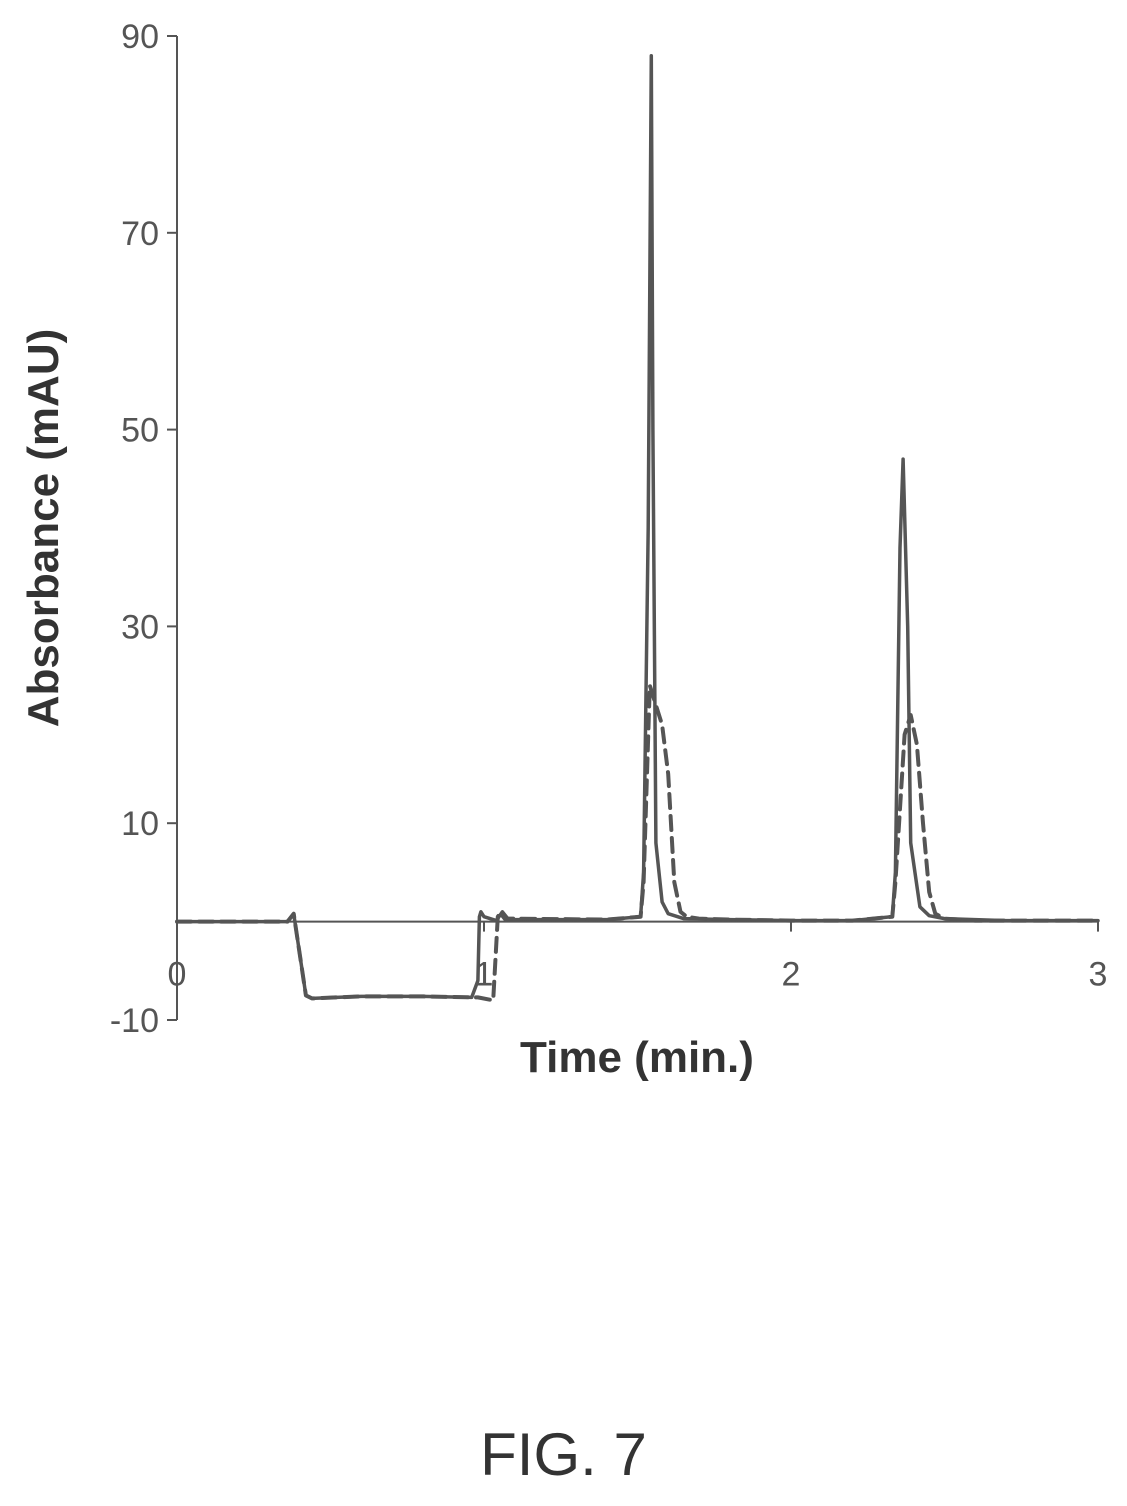 This screenshot has height=1506, width=1127. I want to click on x-tick-label: 1, so click(484, 975).